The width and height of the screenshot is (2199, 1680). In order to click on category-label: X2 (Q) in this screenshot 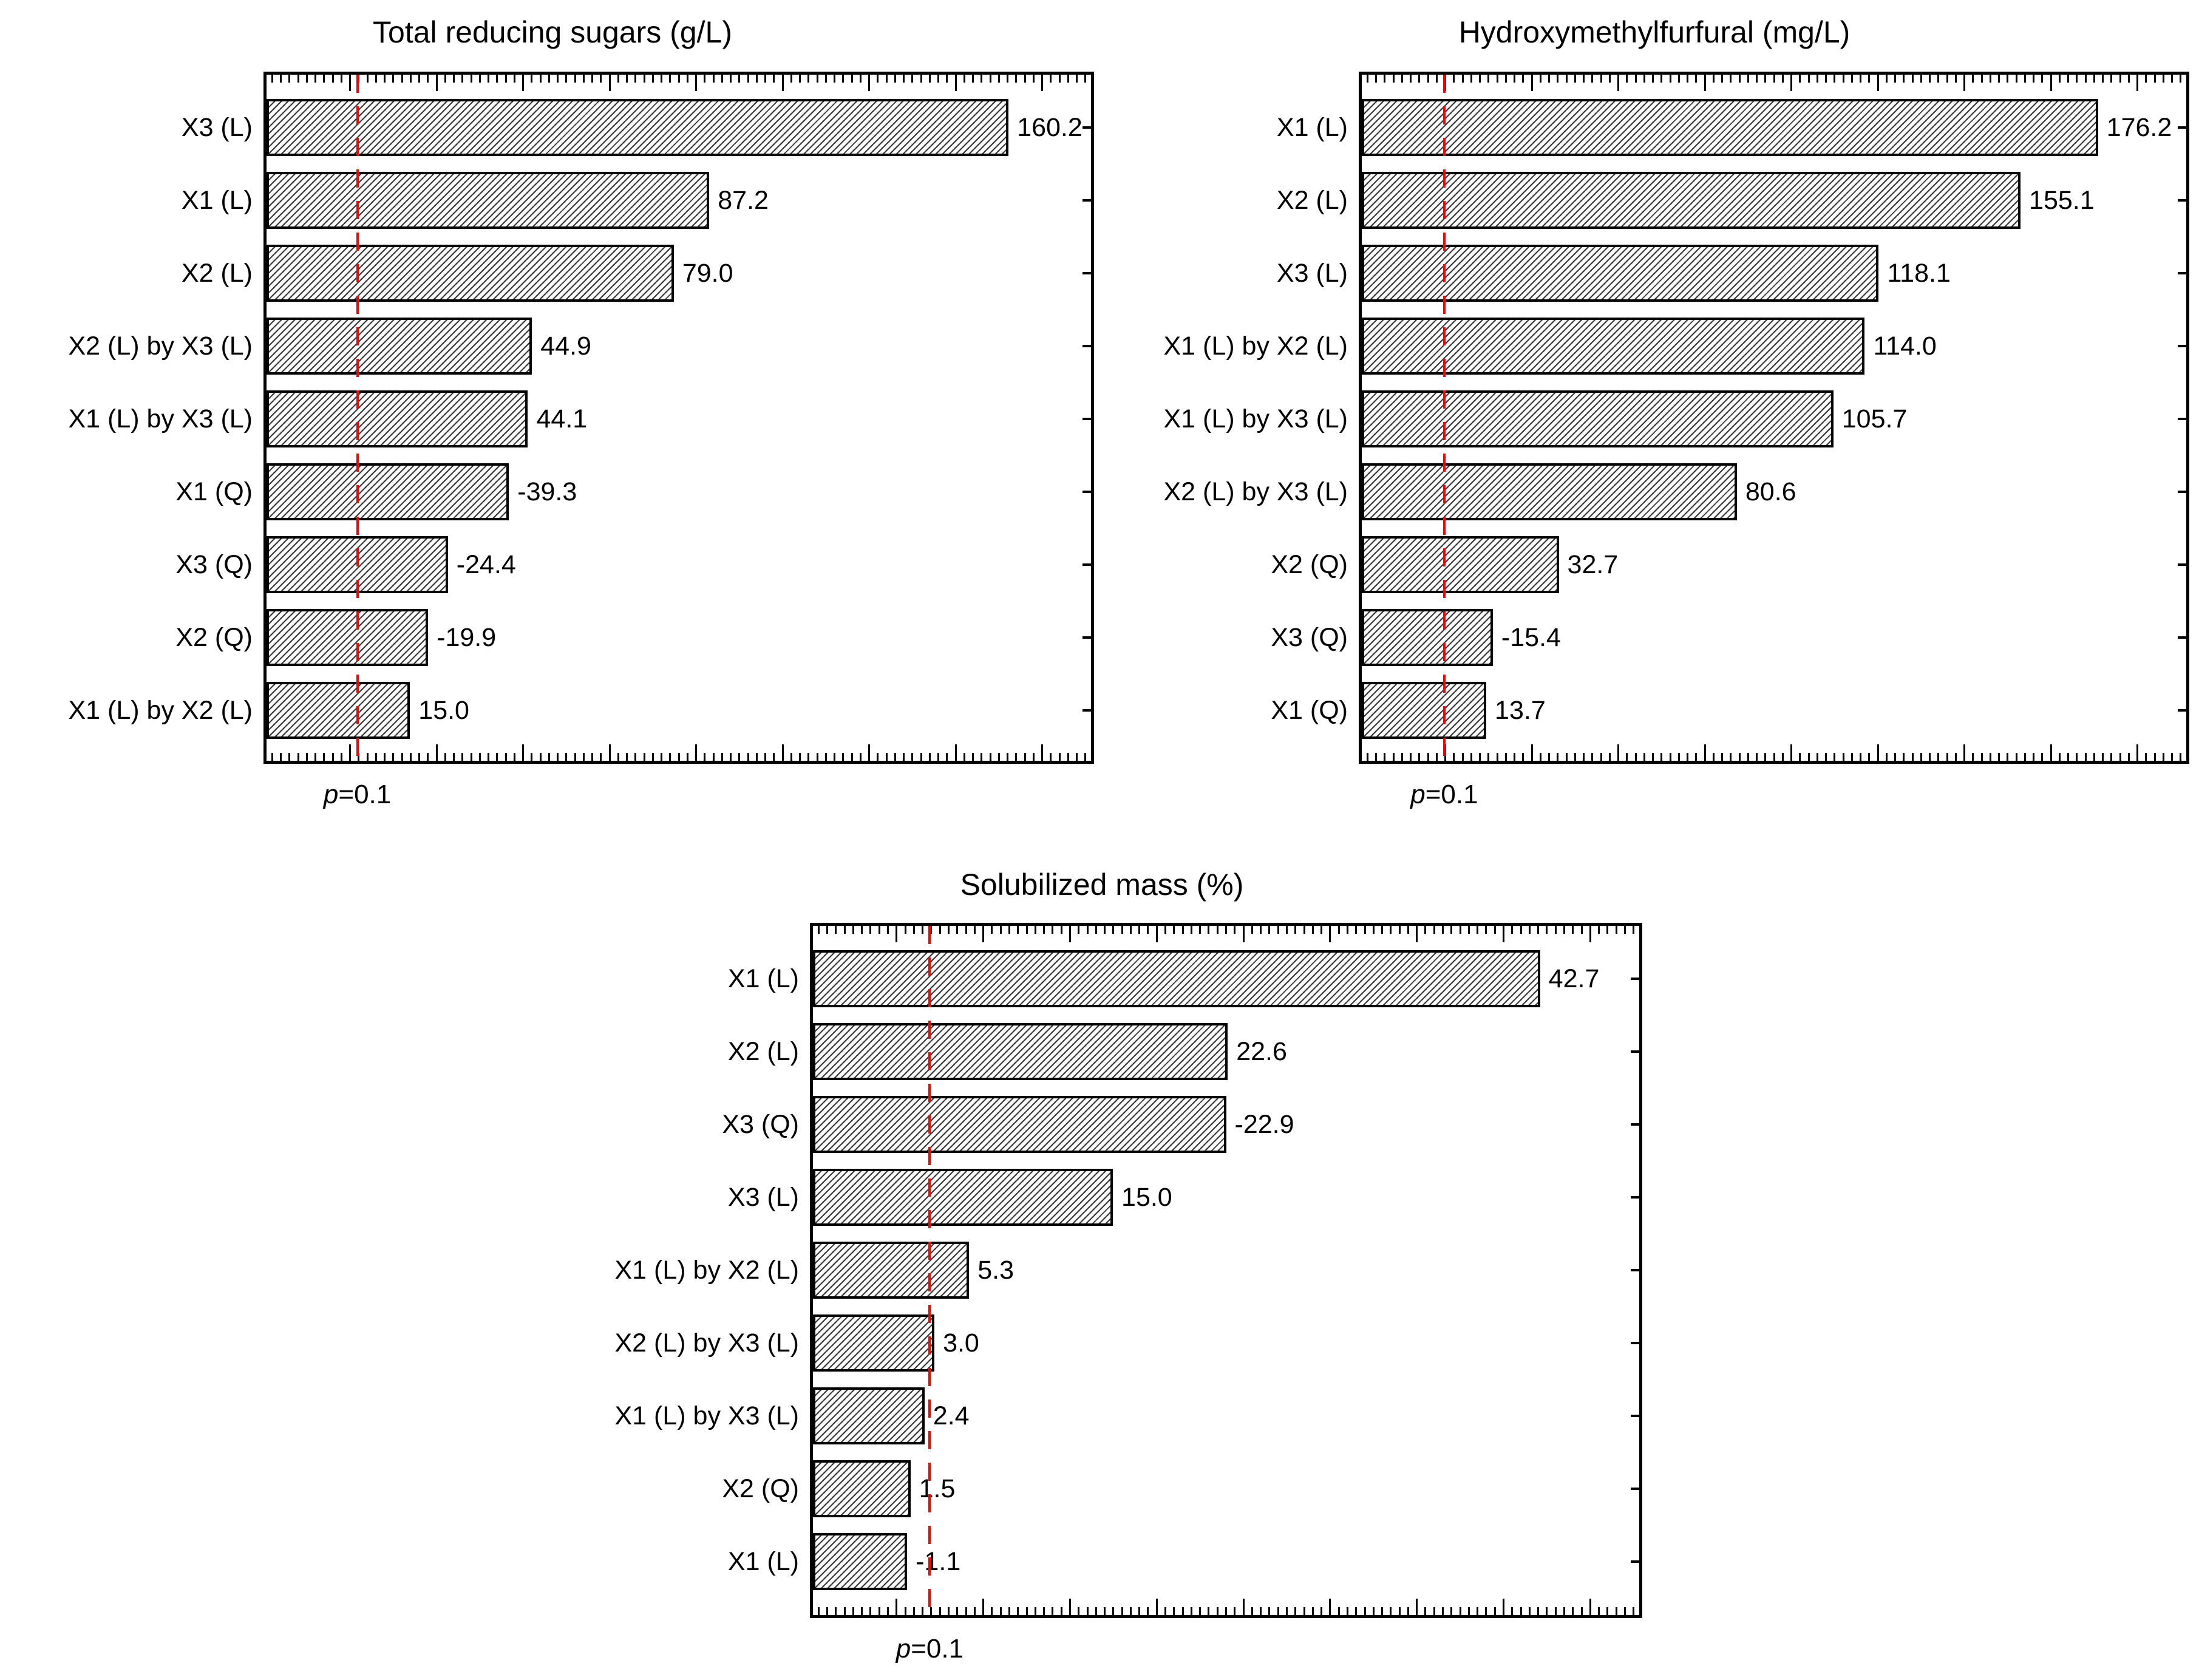, I will do `click(1309, 564)`.